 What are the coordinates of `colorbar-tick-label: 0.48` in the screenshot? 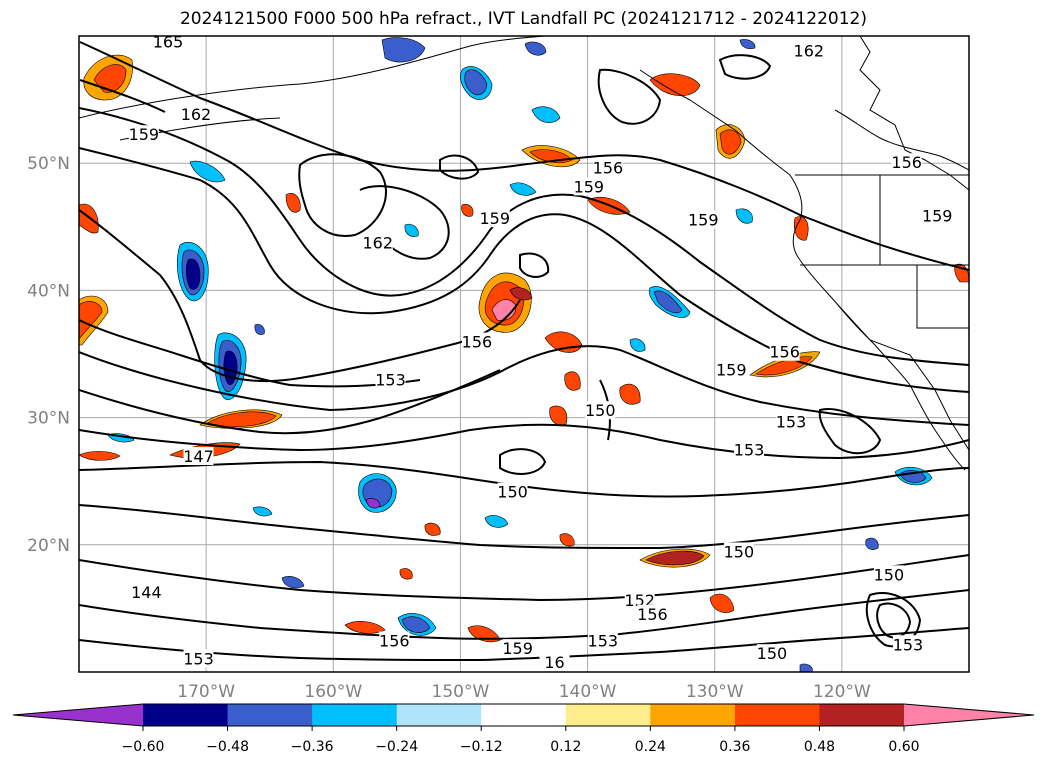 It's located at (819, 747).